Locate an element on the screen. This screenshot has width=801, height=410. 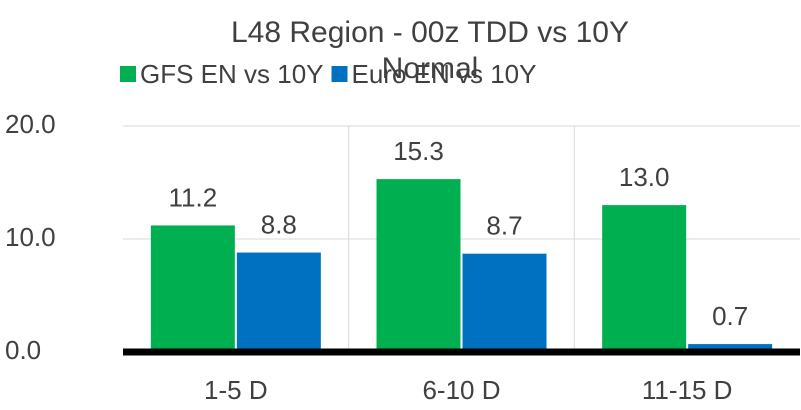
legend-label: GFS EN vs 10Y is located at coordinates (232, 74).